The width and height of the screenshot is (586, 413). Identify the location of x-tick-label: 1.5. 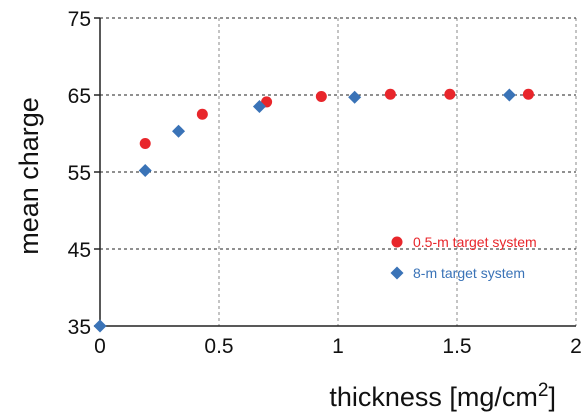
(456, 346).